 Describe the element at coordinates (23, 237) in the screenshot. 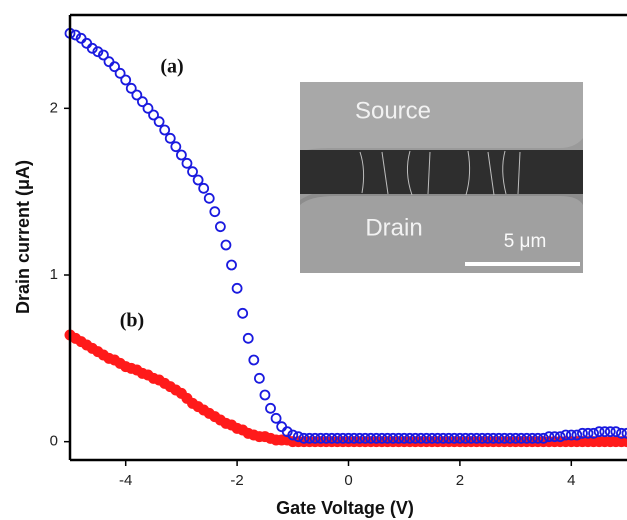

I see `y-axis-label: Drain current (μA)` at that location.